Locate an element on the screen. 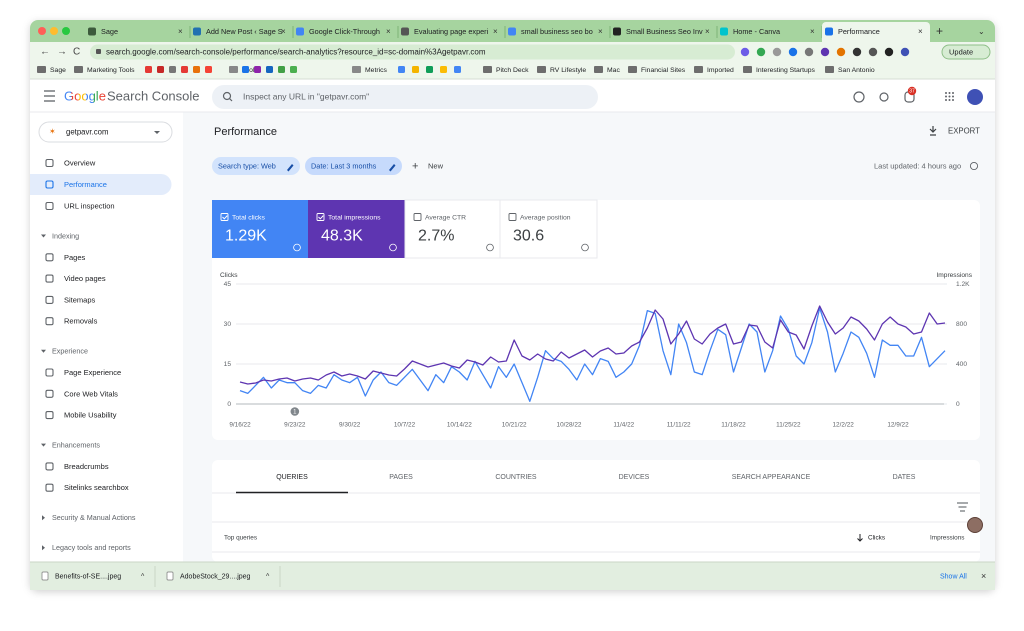  report-tab: DEVICES is located at coordinates (634, 477).